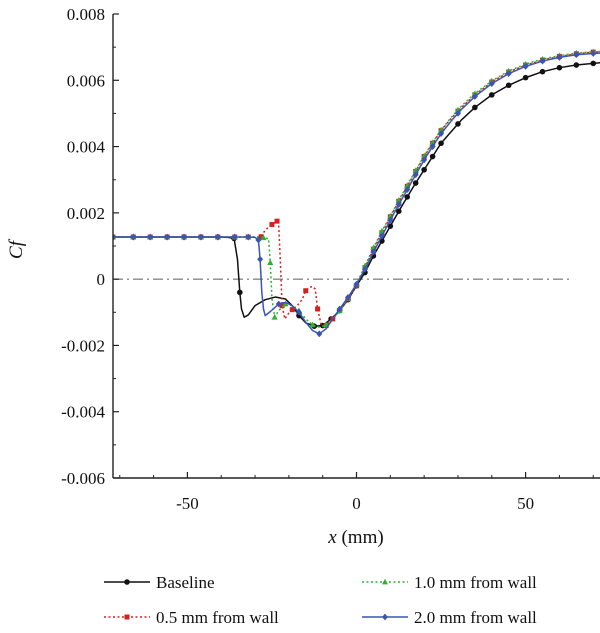  I want to click on legend-item: Baseline, so click(159, 582).